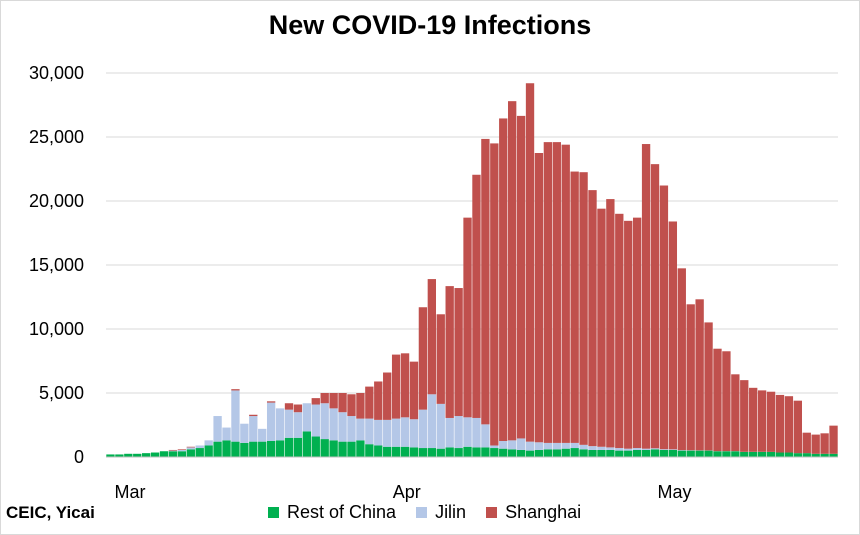 The width and height of the screenshot is (860, 535). What do you see at coordinates (273, 512) in the screenshot?
I see `legend-swatch-rest-of-china` at bounding box center [273, 512].